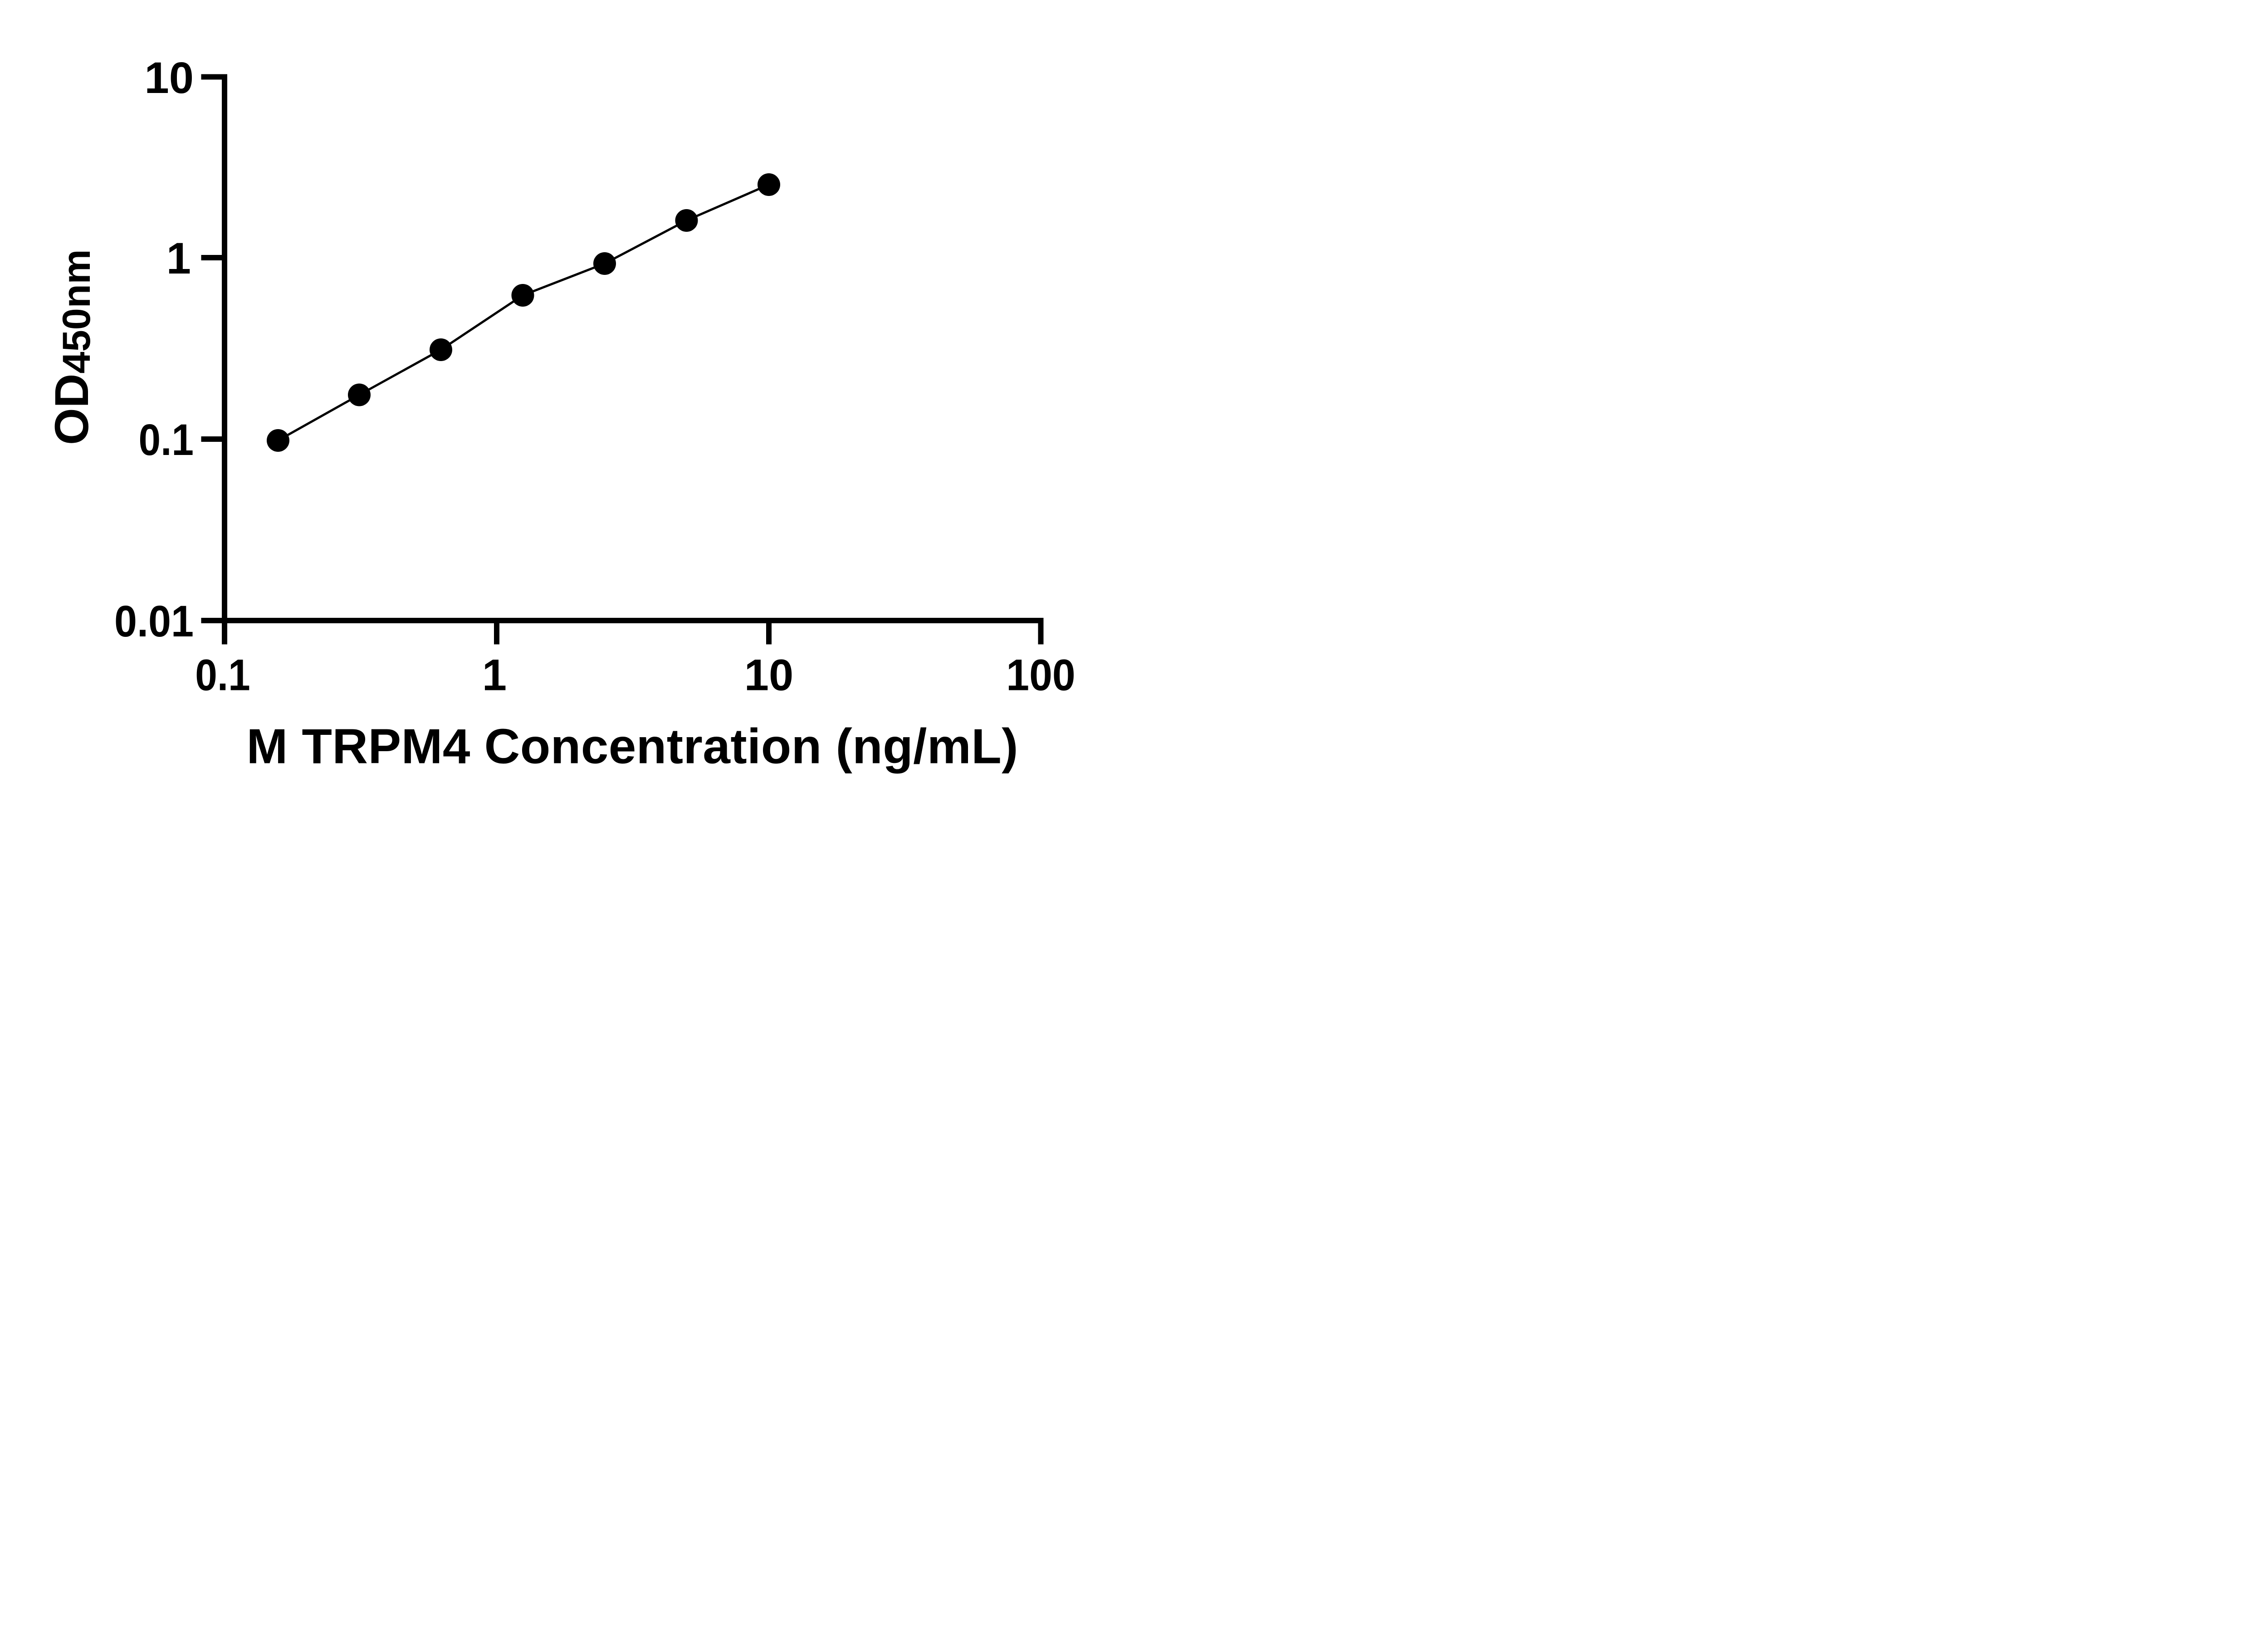  I want to click on svg-text: 100, so click(1040, 675).